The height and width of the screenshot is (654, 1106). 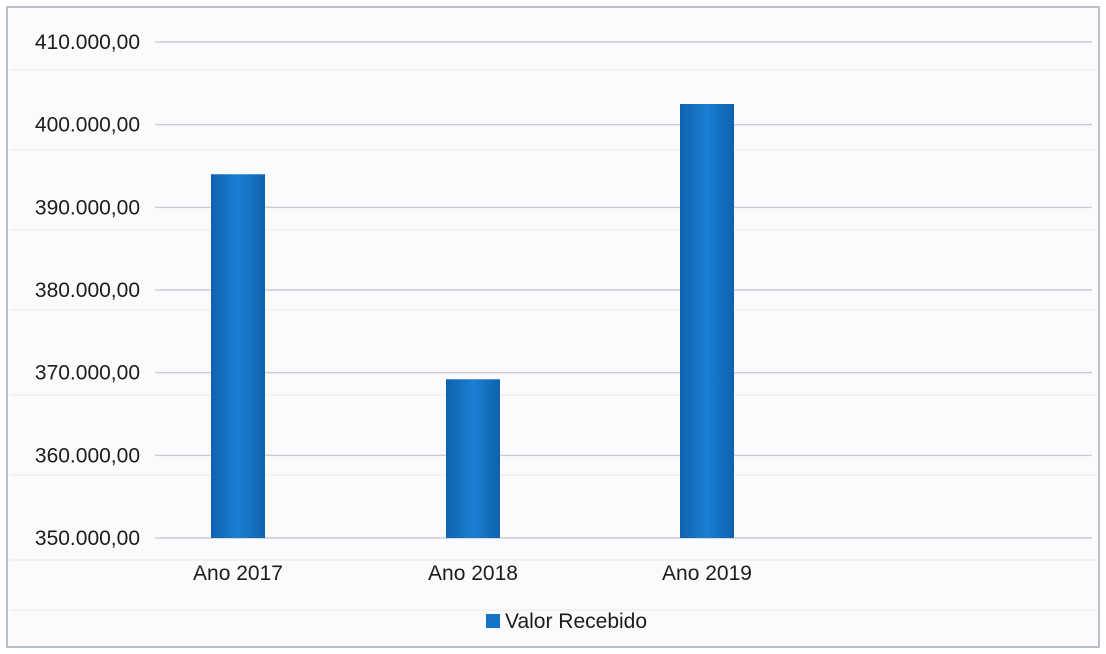 What do you see at coordinates (87, 538) in the screenshot?
I see `y-tick-label: 350.000,00` at bounding box center [87, 538].